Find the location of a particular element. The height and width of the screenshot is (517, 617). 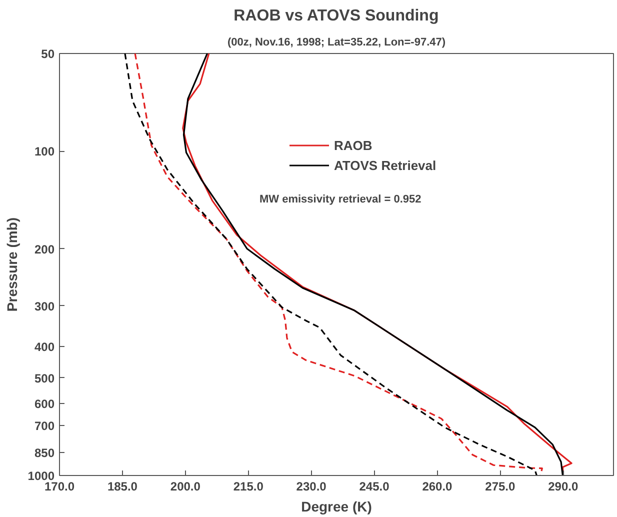

y-tick-label: 850 is located at coordinates (44, 453).